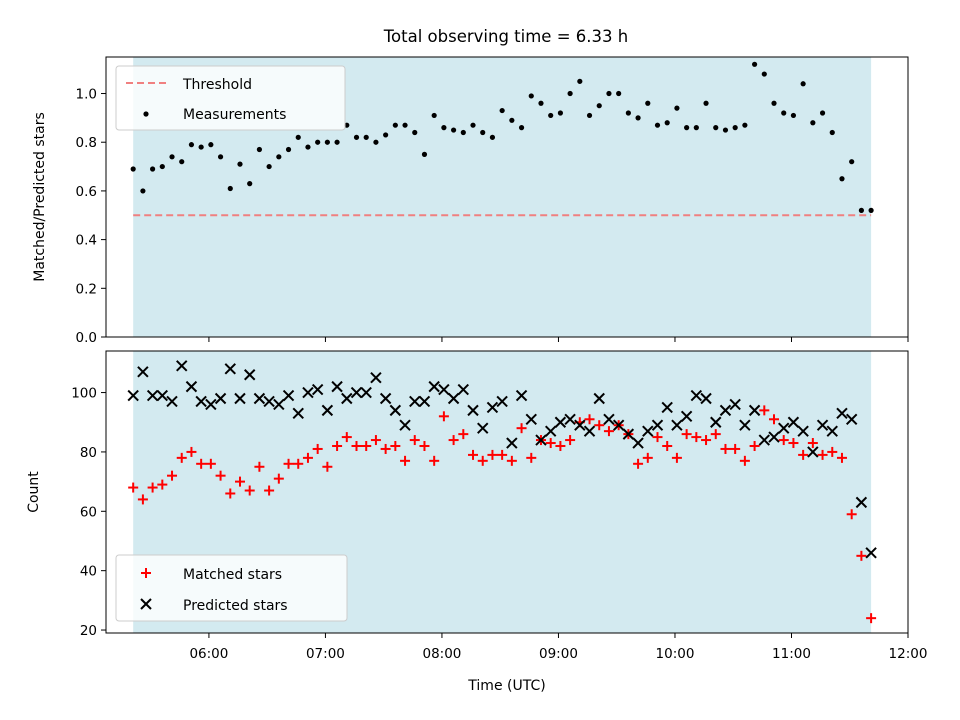 The width and height of the screenshot is (960, 720). I want to click on bottom-legend-box, so click(231, 588).